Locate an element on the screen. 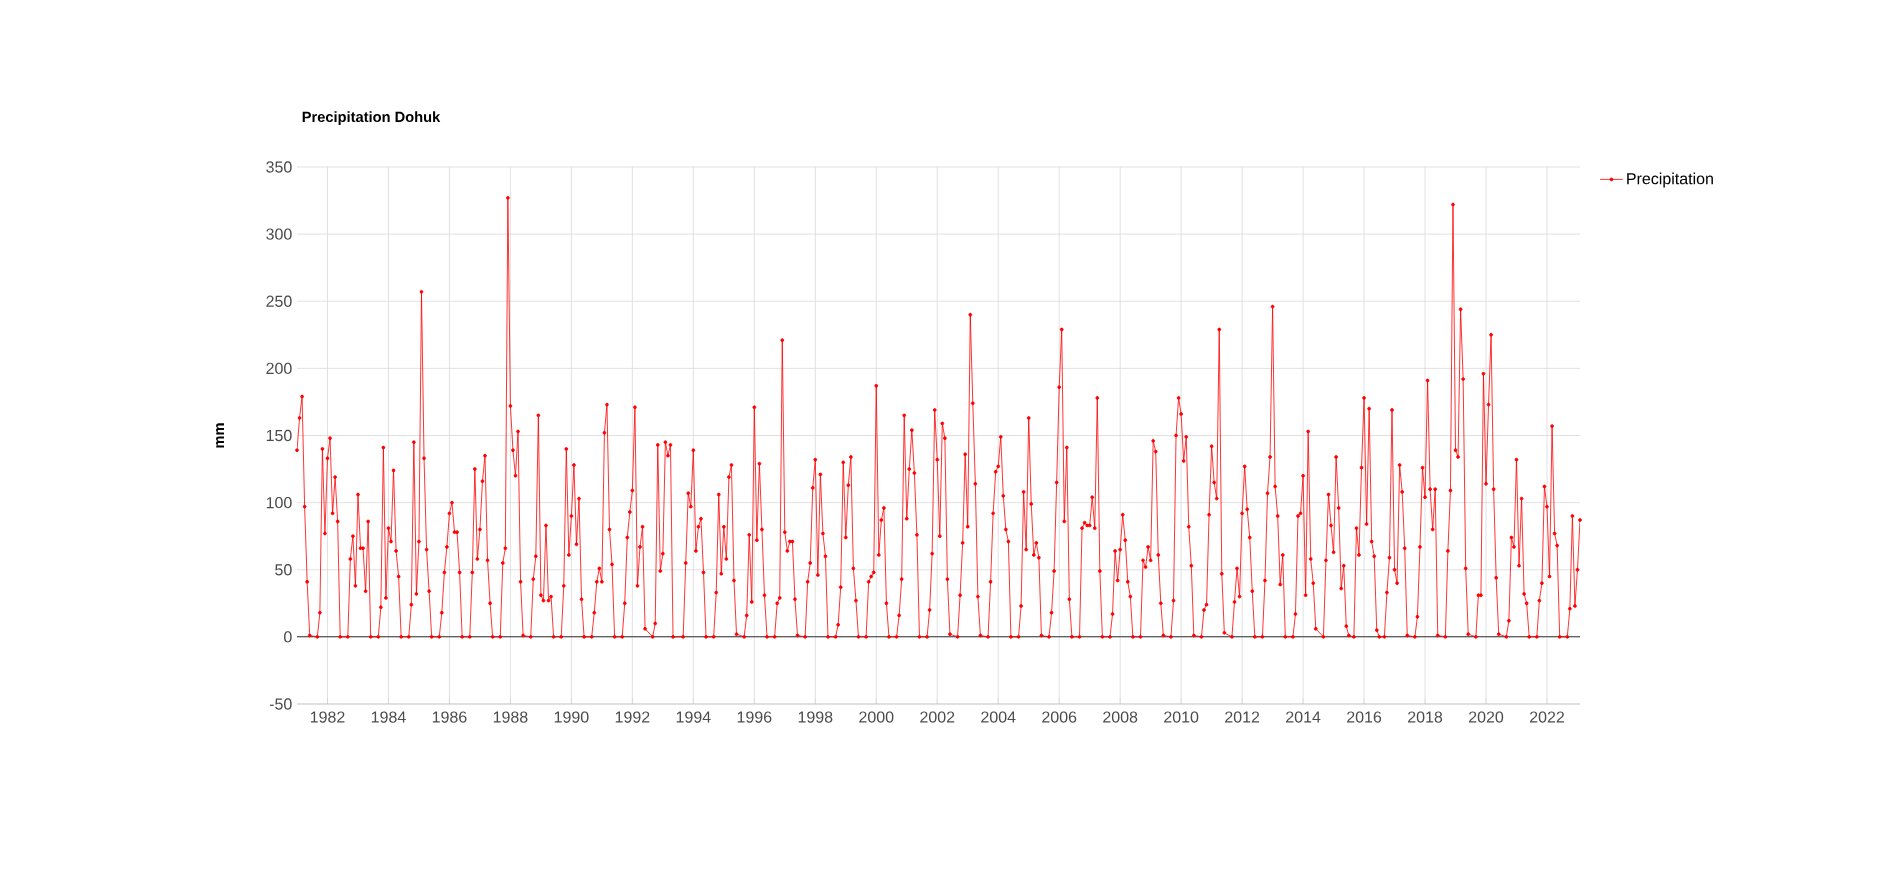 The width and height of the screenshot is (1880, 871). x-tick-label: 1994 is located at coordinates (693, 717).